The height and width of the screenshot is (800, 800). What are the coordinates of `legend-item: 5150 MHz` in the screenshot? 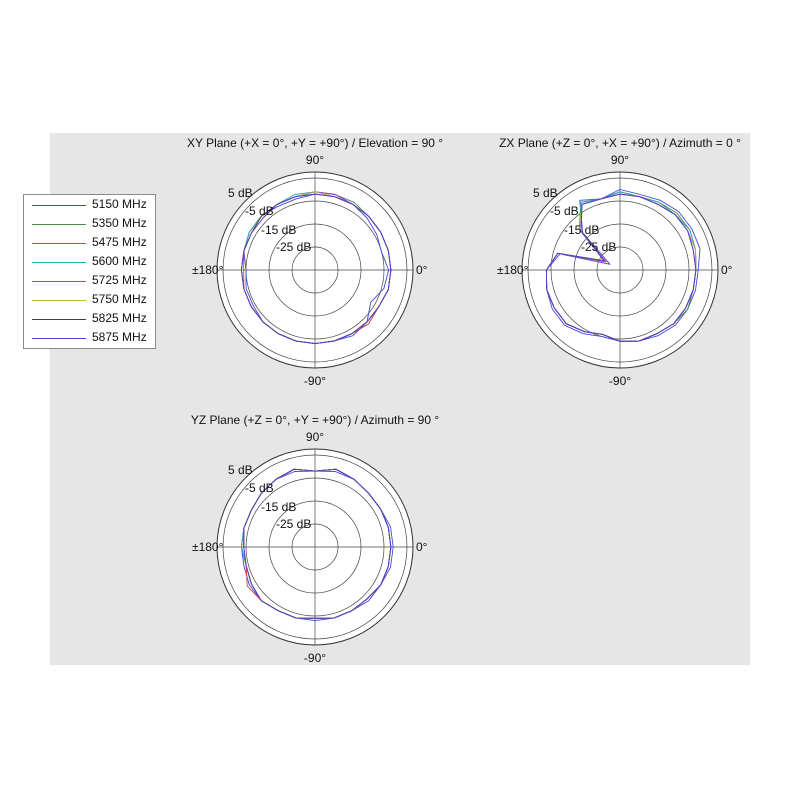 It's located at (90, 205).